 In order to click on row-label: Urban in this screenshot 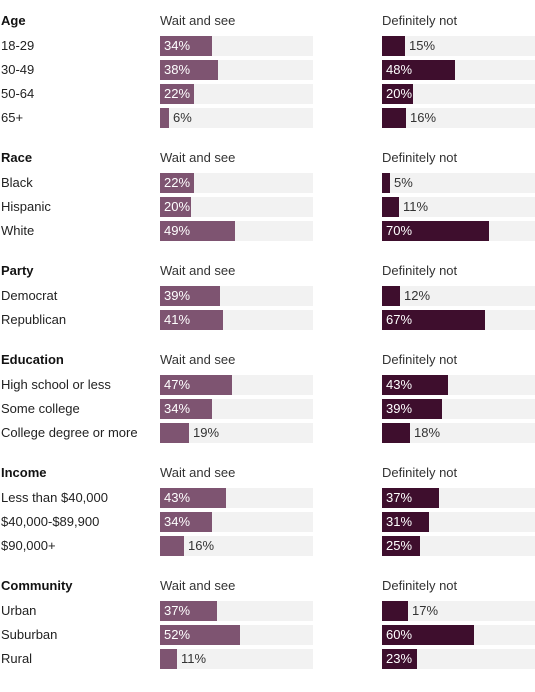, I will do `click(19, 610)`.